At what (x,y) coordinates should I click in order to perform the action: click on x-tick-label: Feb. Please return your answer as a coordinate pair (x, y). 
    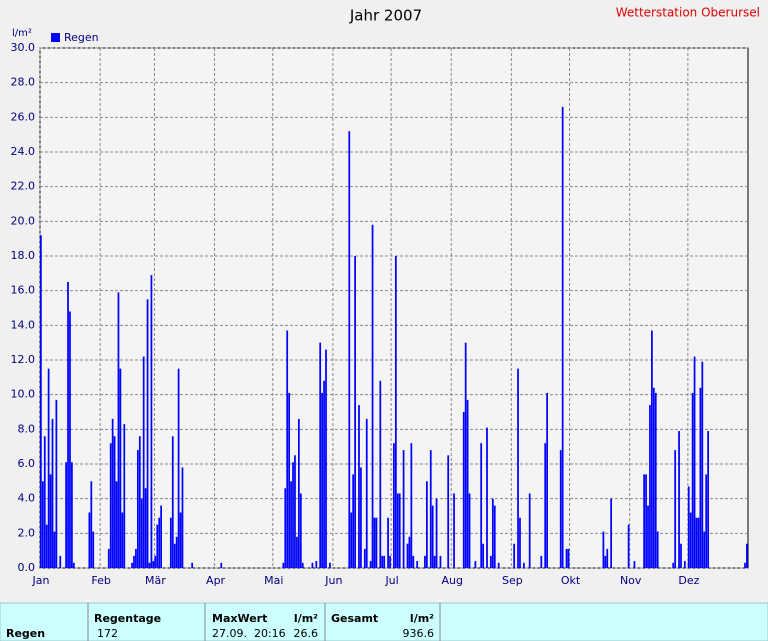
    Looking at the image, I should click on (100, 580).